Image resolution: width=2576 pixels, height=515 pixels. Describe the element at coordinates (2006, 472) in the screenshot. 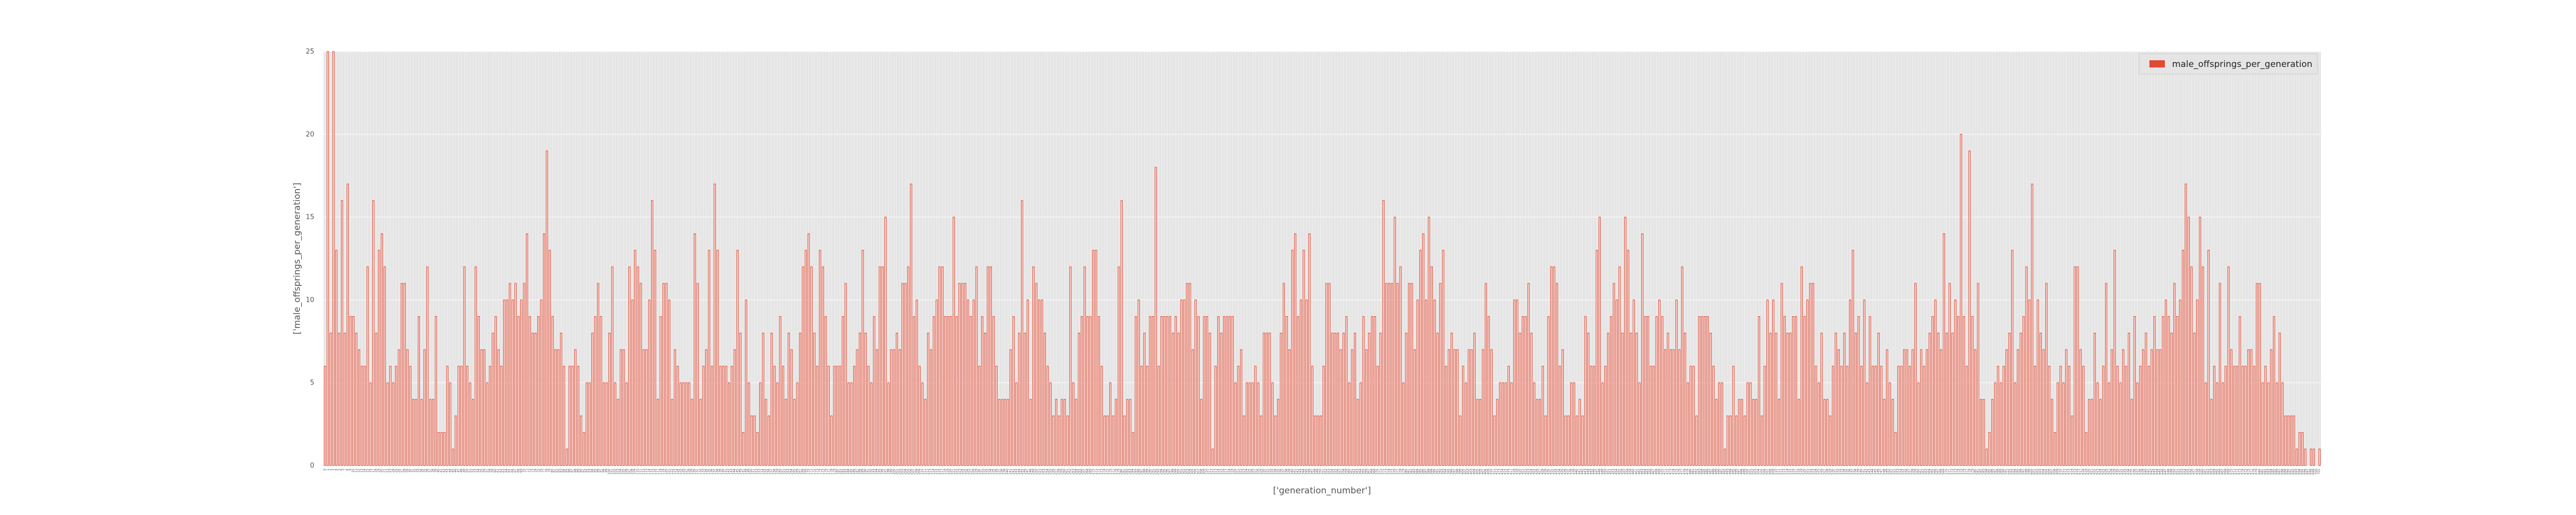

I see `x-tick-label: 591` at that location.